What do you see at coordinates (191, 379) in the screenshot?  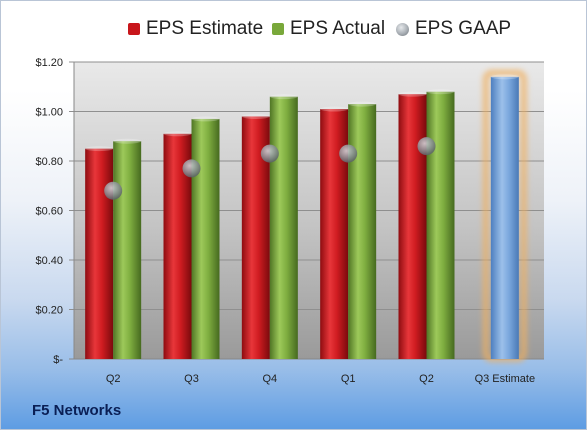 I see `x-tick-label: Q3` at bounding box center [191, 379].